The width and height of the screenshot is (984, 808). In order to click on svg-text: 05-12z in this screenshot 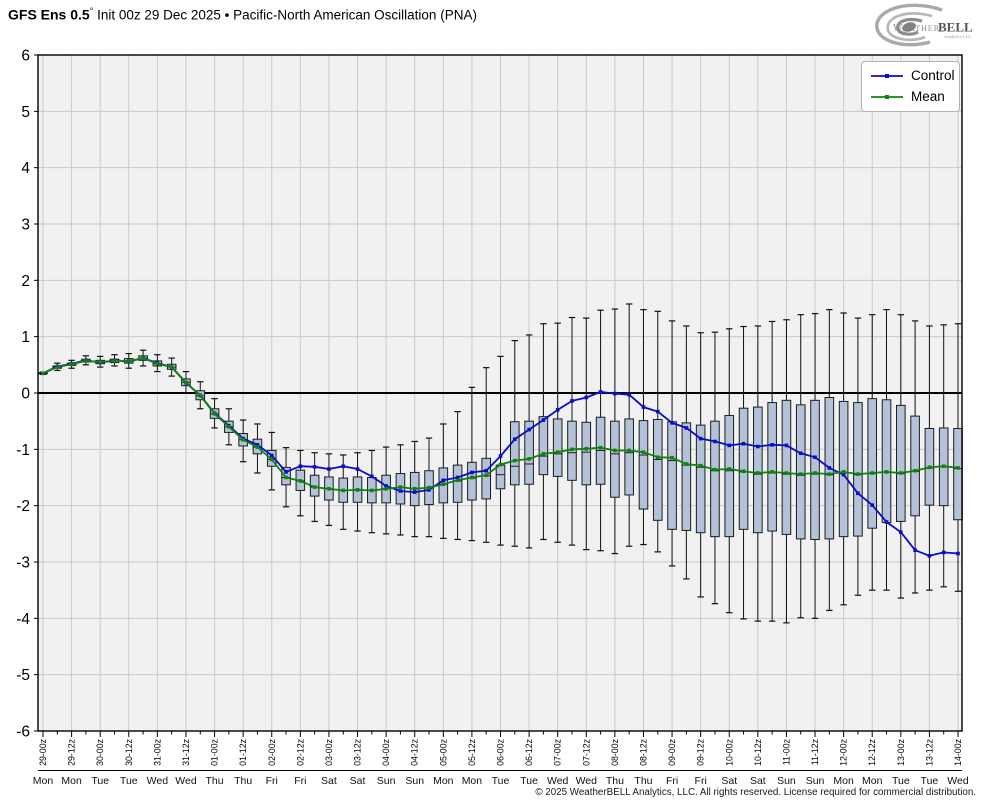, I will do `click(472, 752)`.